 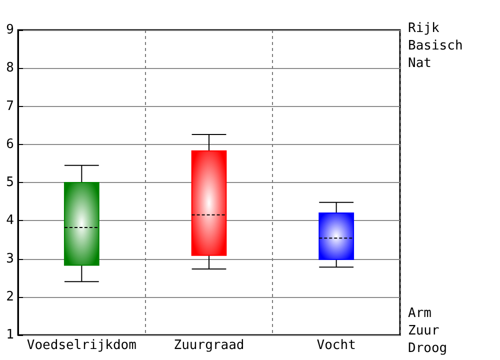 I want to click on text: Arm, so click(x=420, y=313).